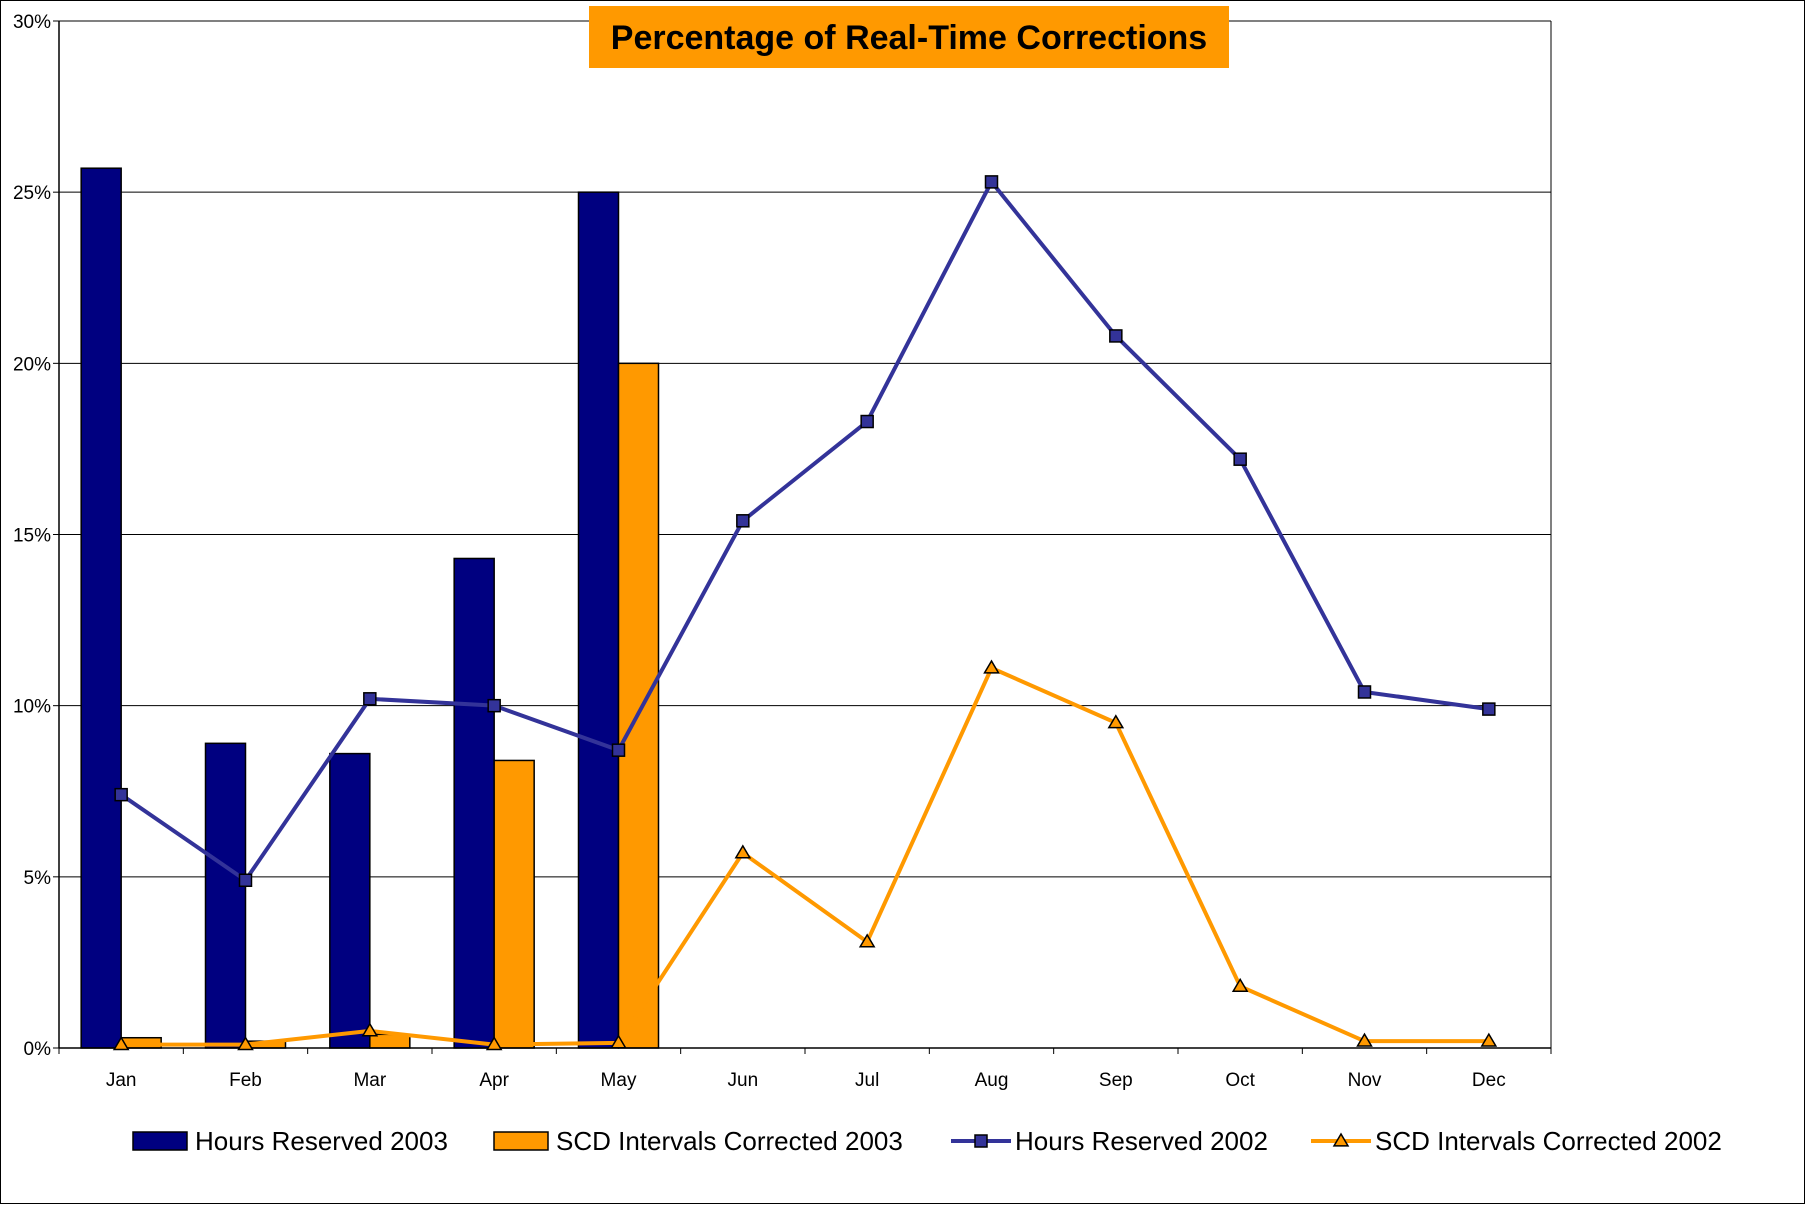  Describe the element at coordinates (619, 1080) in the screenshot. I see `x-tick-label: May` at that location.